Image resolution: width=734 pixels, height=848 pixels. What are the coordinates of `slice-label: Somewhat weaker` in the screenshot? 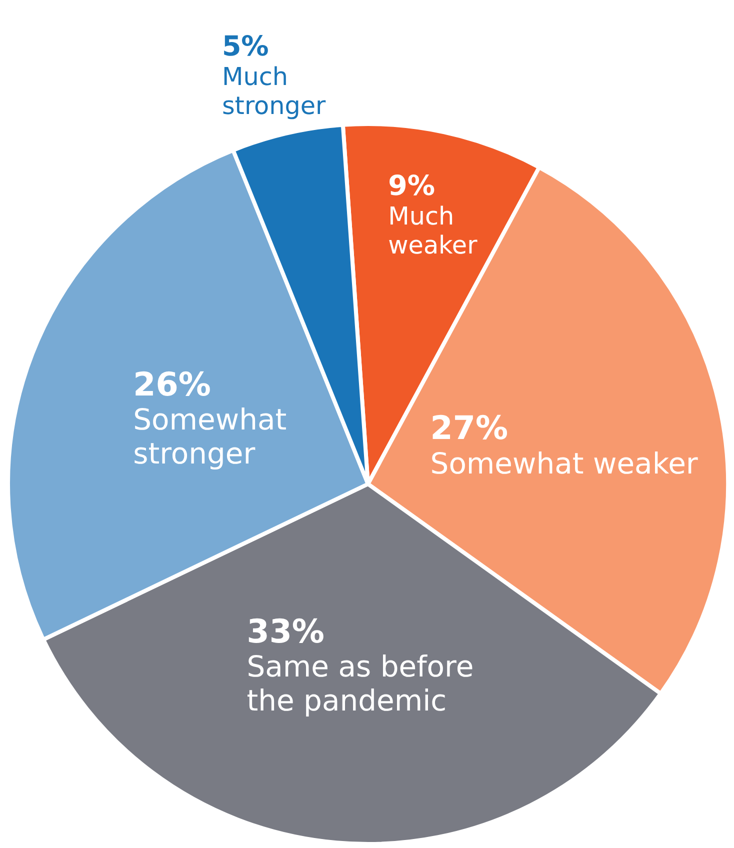 It's located at (564, 463).